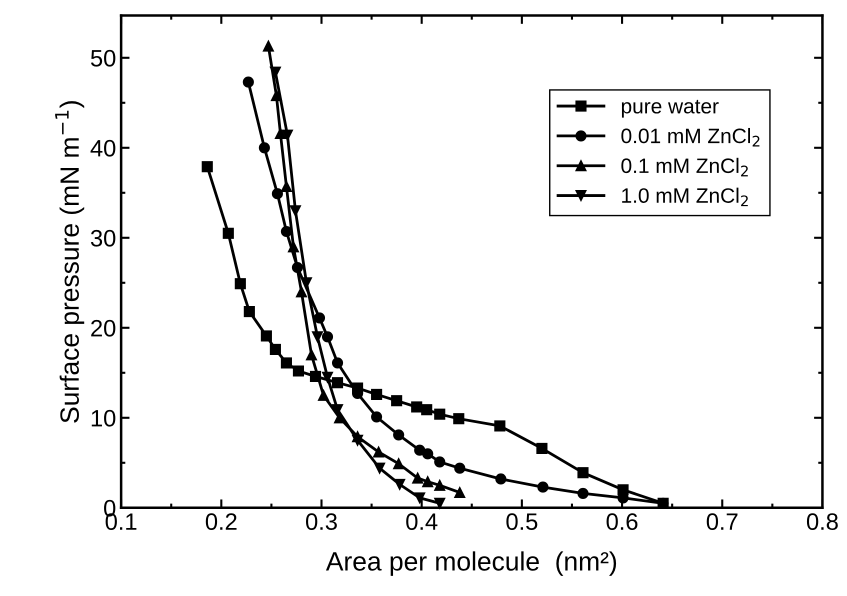 The width and height of the screenshot is (847, 596). I want to click on x-tick-label: 0.6, so click(622, 521).